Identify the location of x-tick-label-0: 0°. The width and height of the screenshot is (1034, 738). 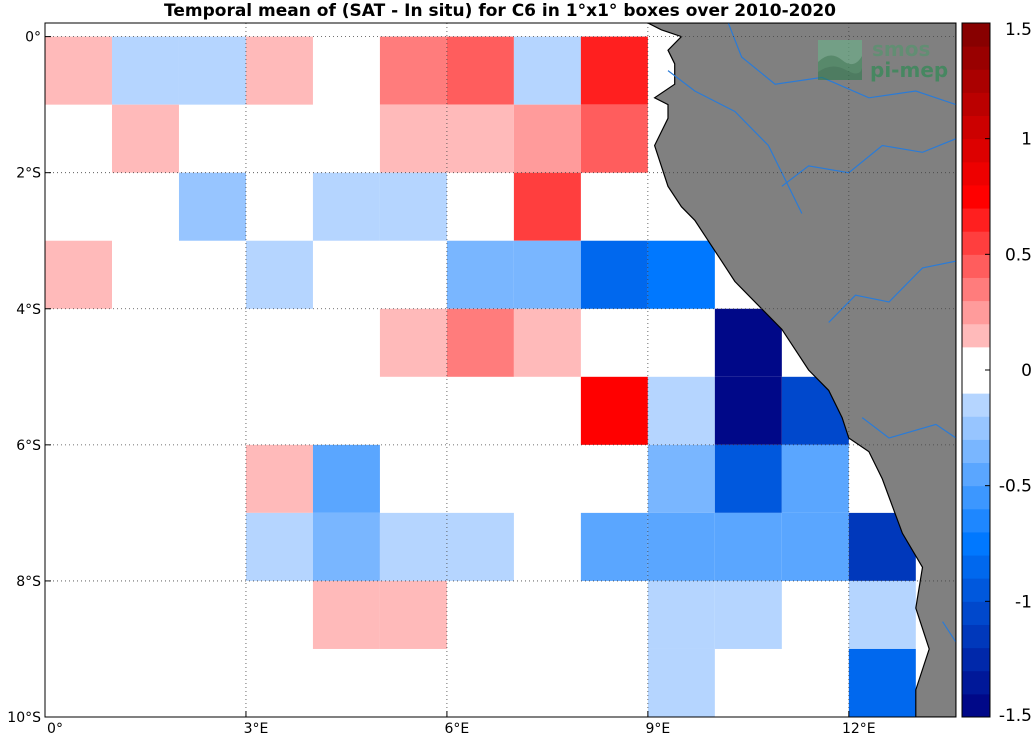
(55, 729).